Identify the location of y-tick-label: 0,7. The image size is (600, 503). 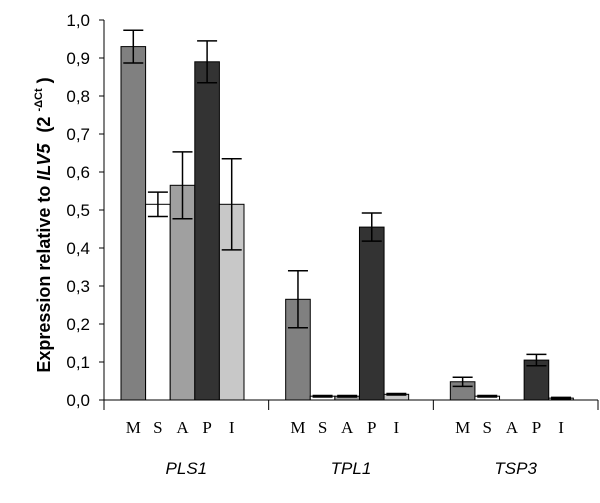
(78, 134).